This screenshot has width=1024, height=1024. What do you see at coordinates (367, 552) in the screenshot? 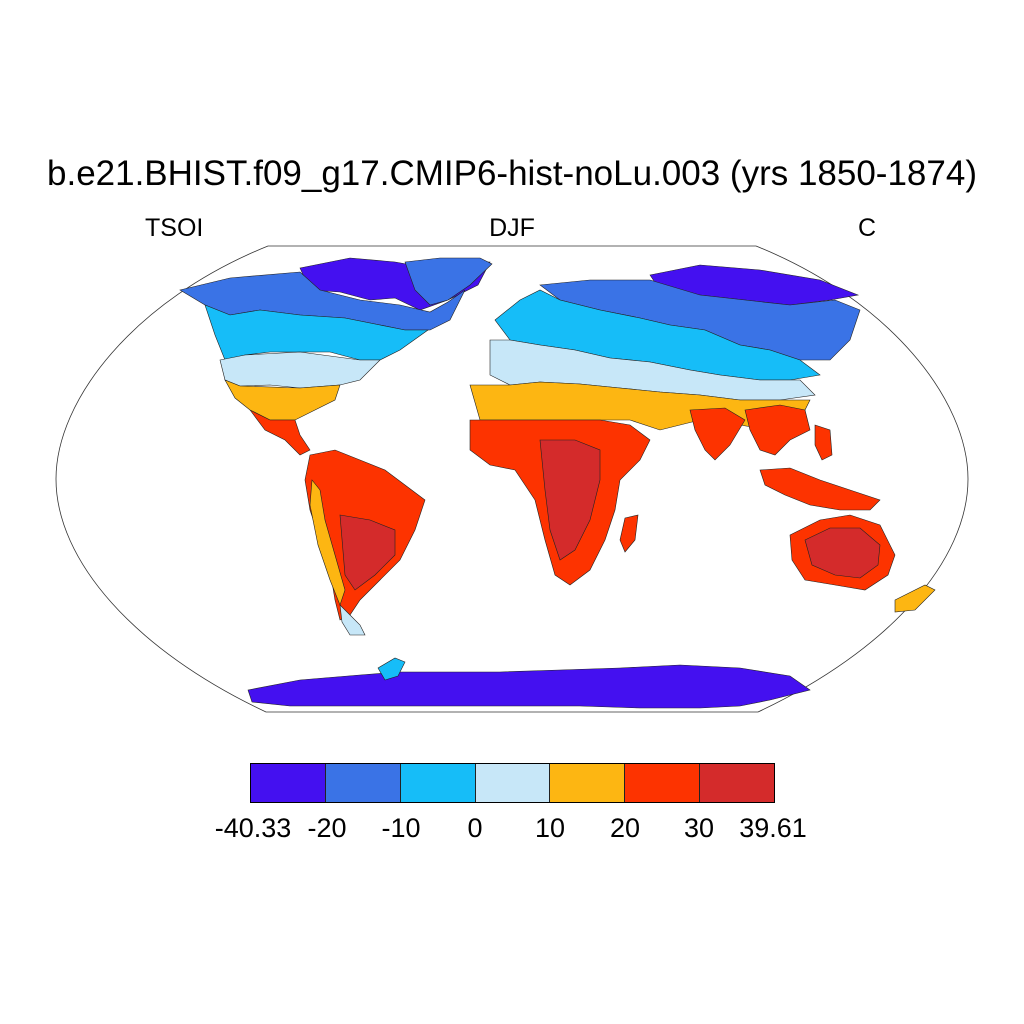
I see `south-america-core-region` at bounding box center [367, 552].